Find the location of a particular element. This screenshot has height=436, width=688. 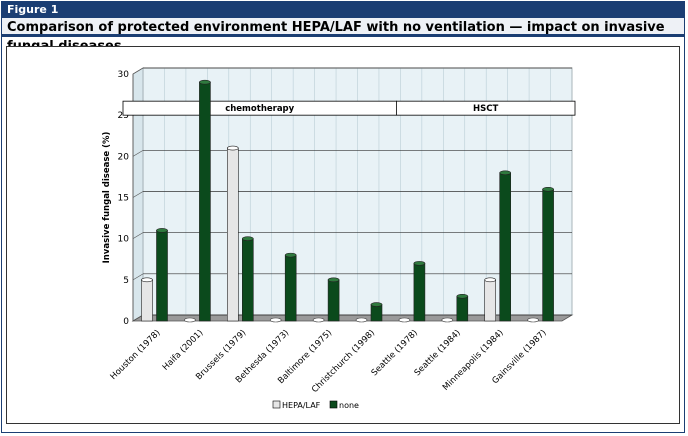

y-tick-label: 20 is located at coordinates (124, 157).